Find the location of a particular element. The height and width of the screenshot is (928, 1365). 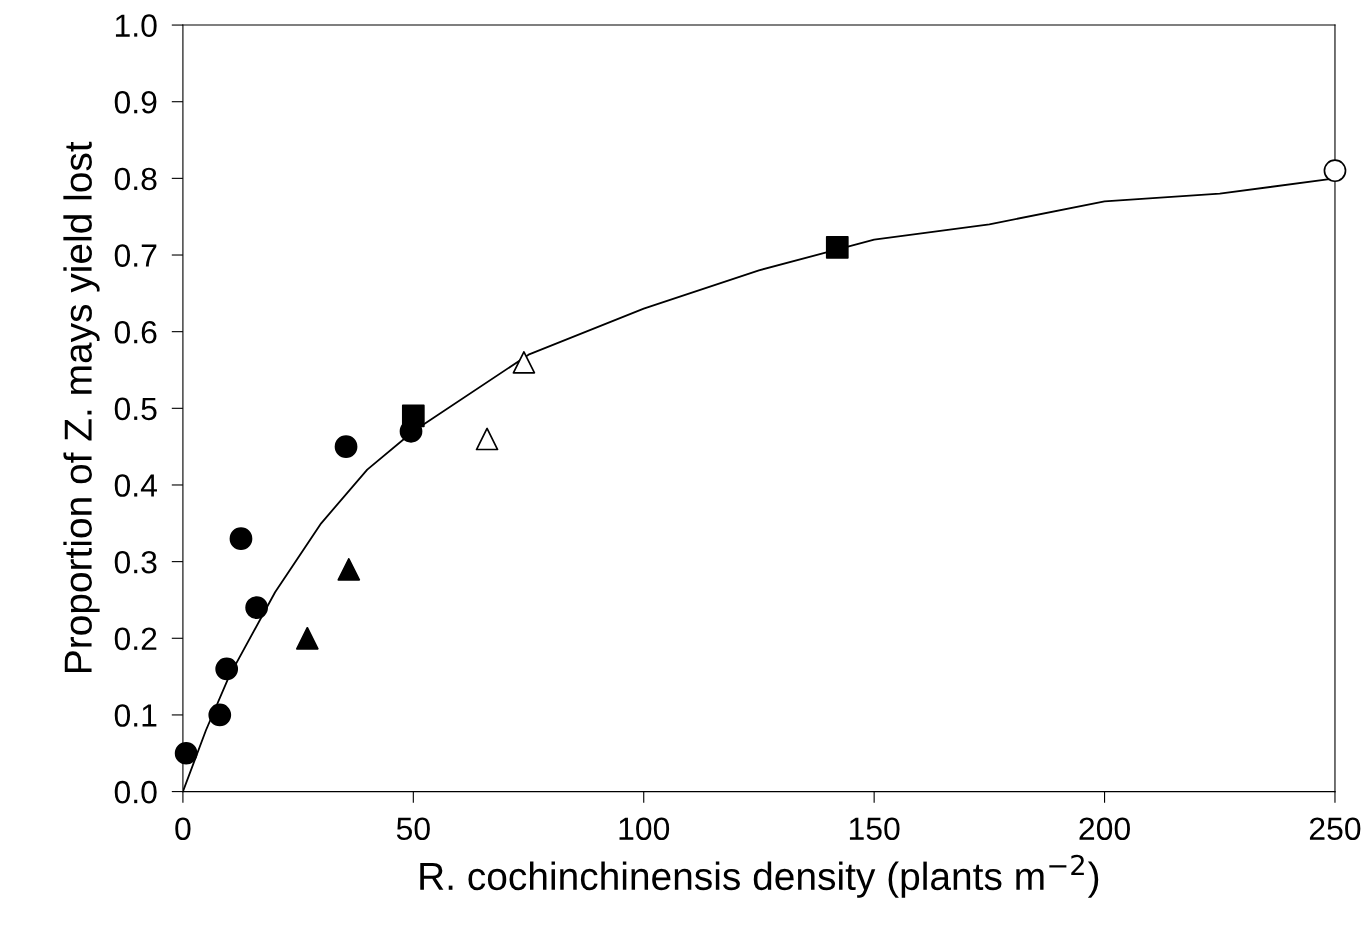

y-axis-title: Proportion of Z. mays yield lost is located at coordinates (81, 407).